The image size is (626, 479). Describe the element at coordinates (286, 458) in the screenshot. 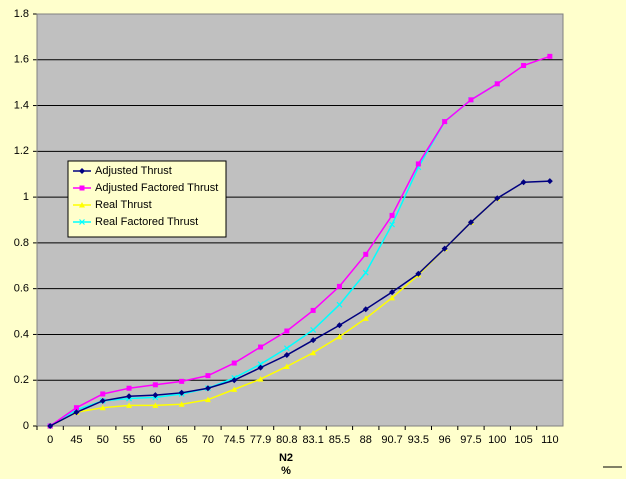

I see `x-axis-label: N2` at that location.